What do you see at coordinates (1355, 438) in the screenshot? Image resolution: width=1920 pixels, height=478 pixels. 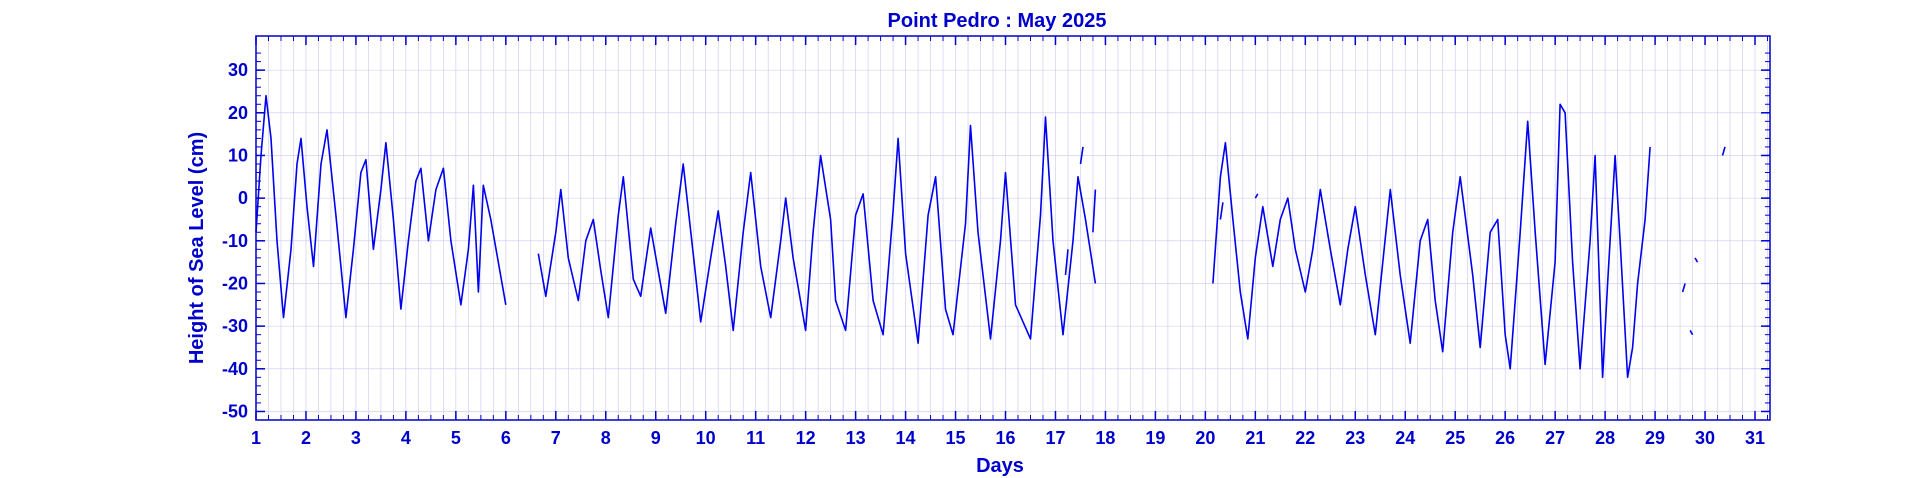 I see `x-tick-label: 23` at bounding box center [1355, 438].